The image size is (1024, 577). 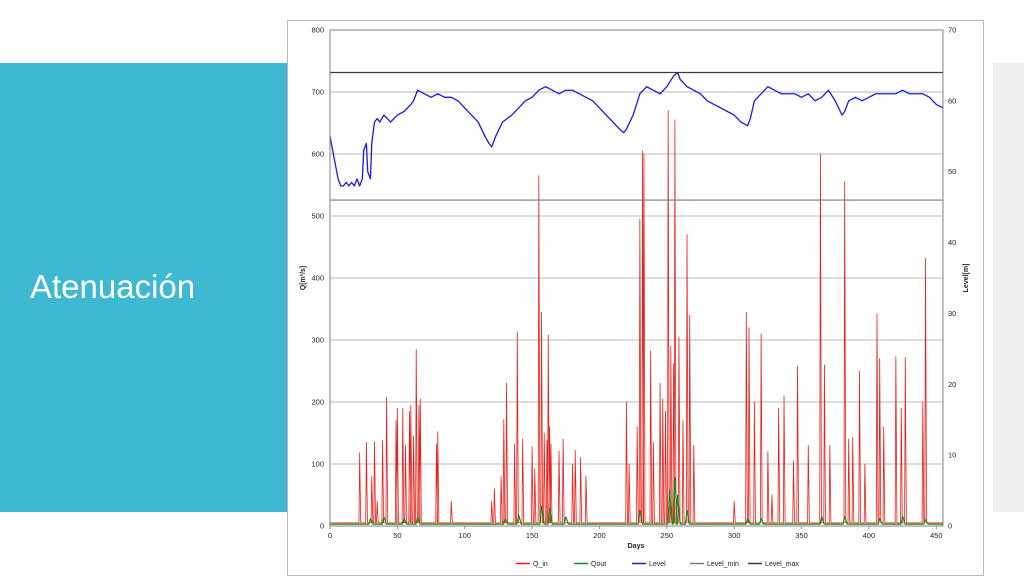 I want to click on y-axis-left-label: Q[m³/s], so click(x=303, y=278).